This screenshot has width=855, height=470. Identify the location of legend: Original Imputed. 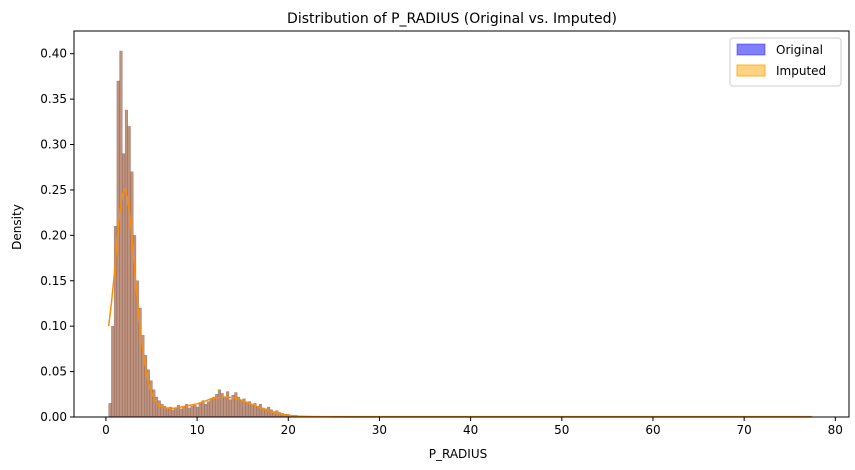
(785, 62).